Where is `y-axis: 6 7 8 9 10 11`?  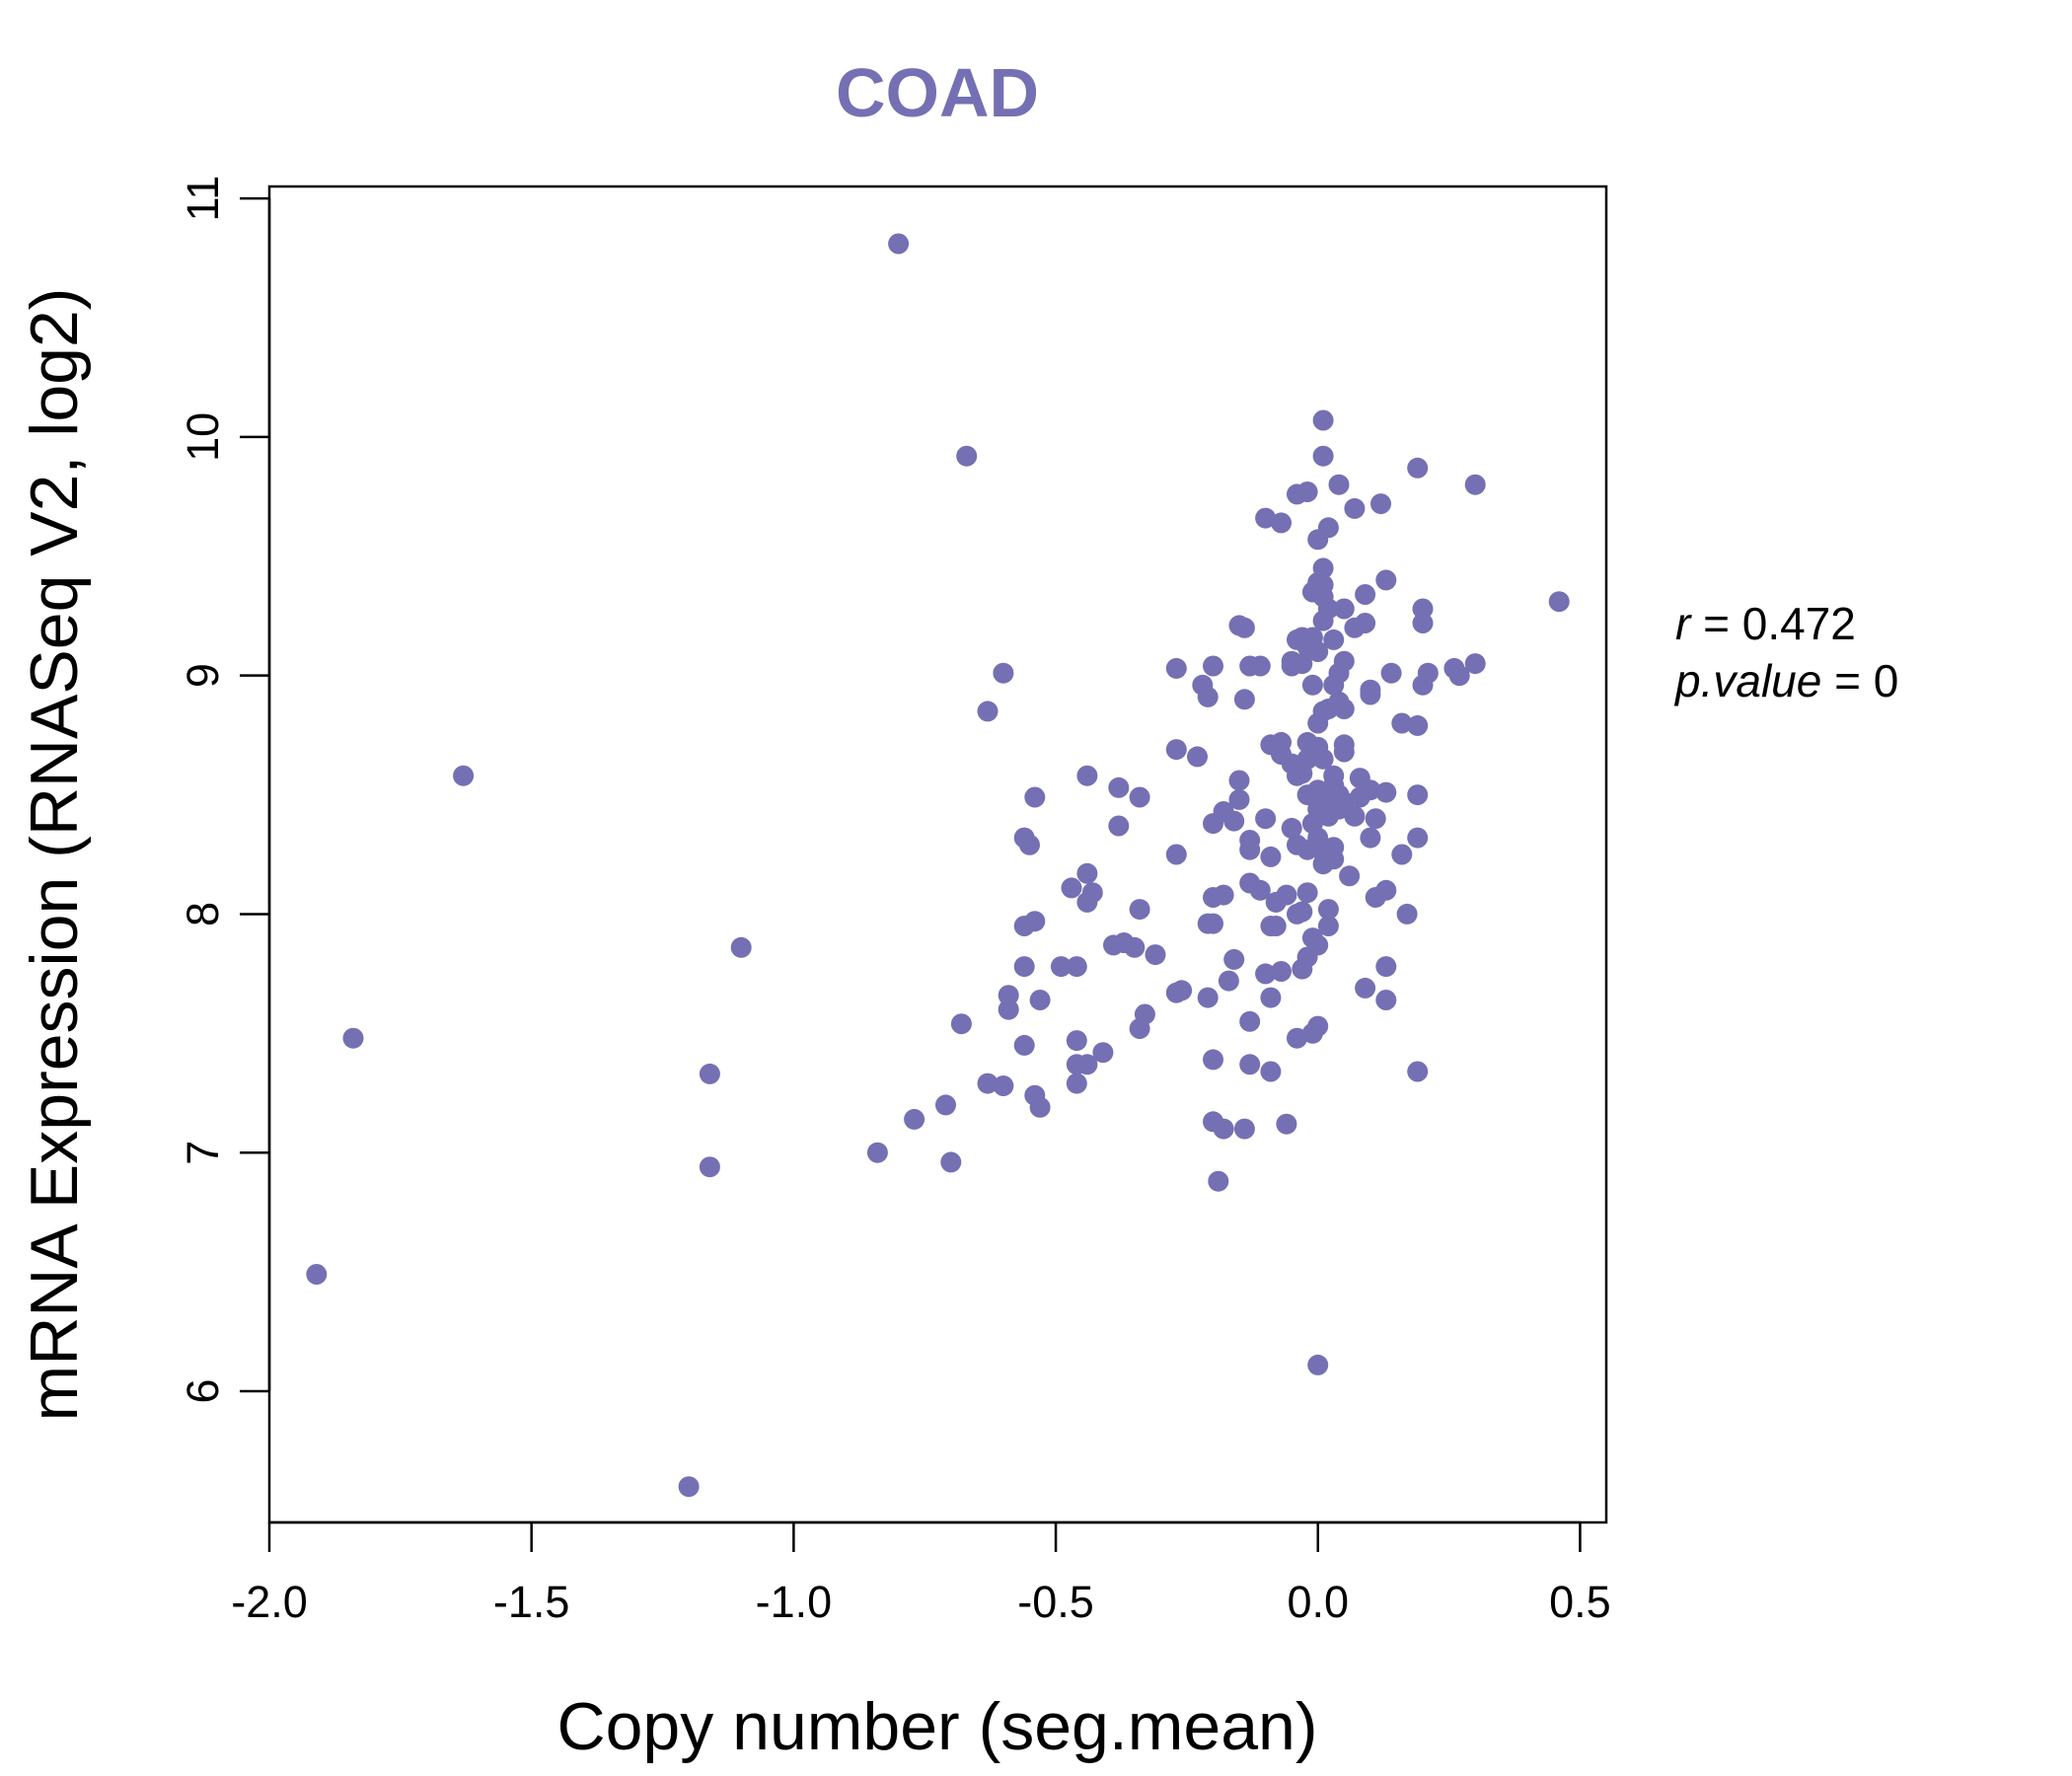
y-axis: 6 7 8 9 10 11 is located at coordinates (225, 790).